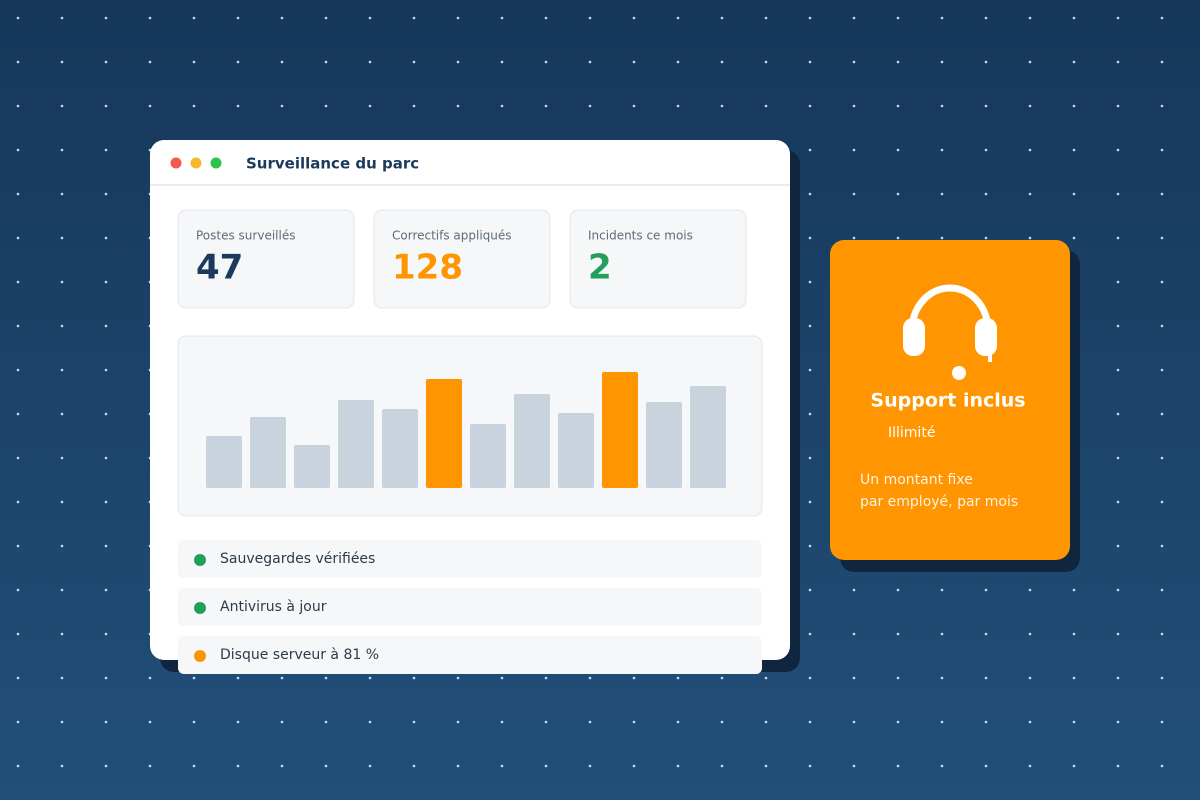  I want to click on stat-label: Postes surveillés, so click(245, 236).